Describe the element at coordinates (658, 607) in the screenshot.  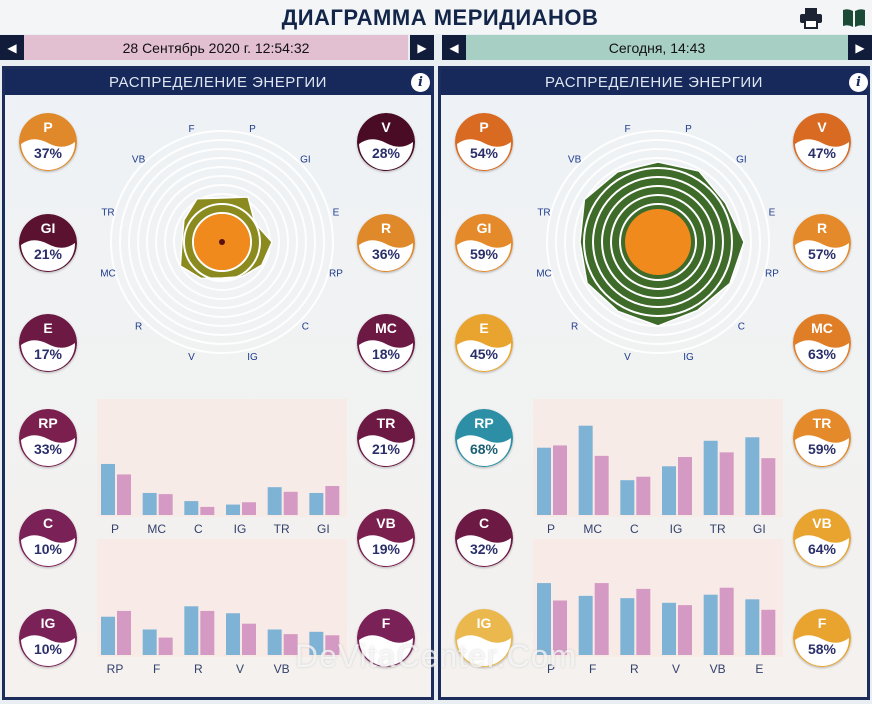
I see `meridian-bar-chart: P F R V VB E` at that location.